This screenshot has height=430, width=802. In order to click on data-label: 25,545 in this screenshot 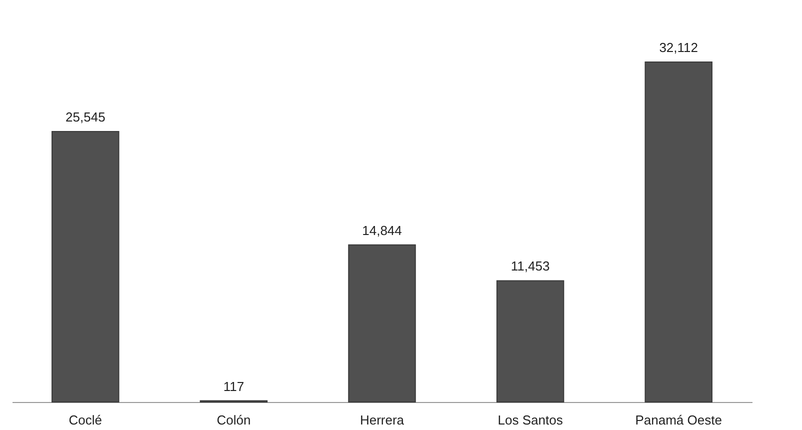, I will do `click(86, 117)`.